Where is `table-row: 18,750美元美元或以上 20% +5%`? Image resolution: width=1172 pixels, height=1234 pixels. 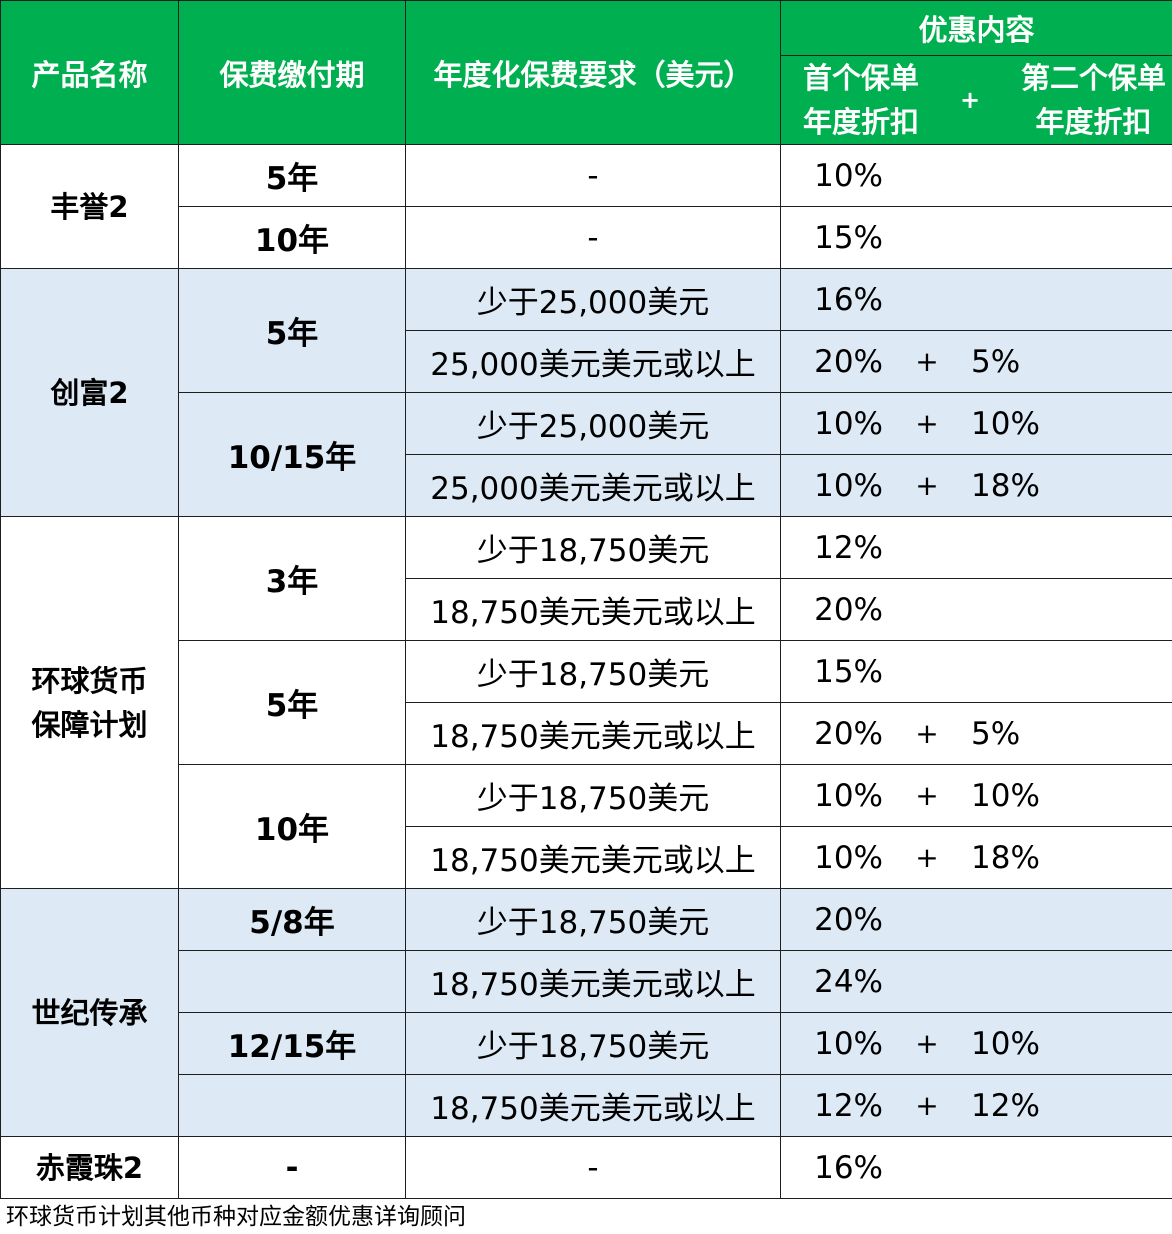 table-row: 18,750美元美元或以上 20% +5% is located at coordinates (586, 733).